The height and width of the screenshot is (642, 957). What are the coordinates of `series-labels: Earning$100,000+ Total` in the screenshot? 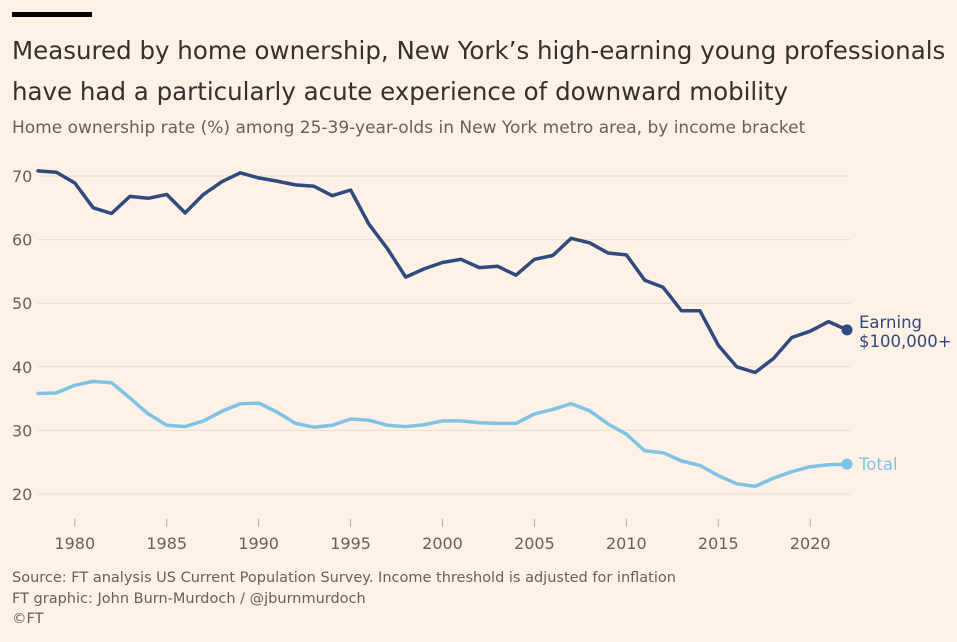 It's located at (905, 393).